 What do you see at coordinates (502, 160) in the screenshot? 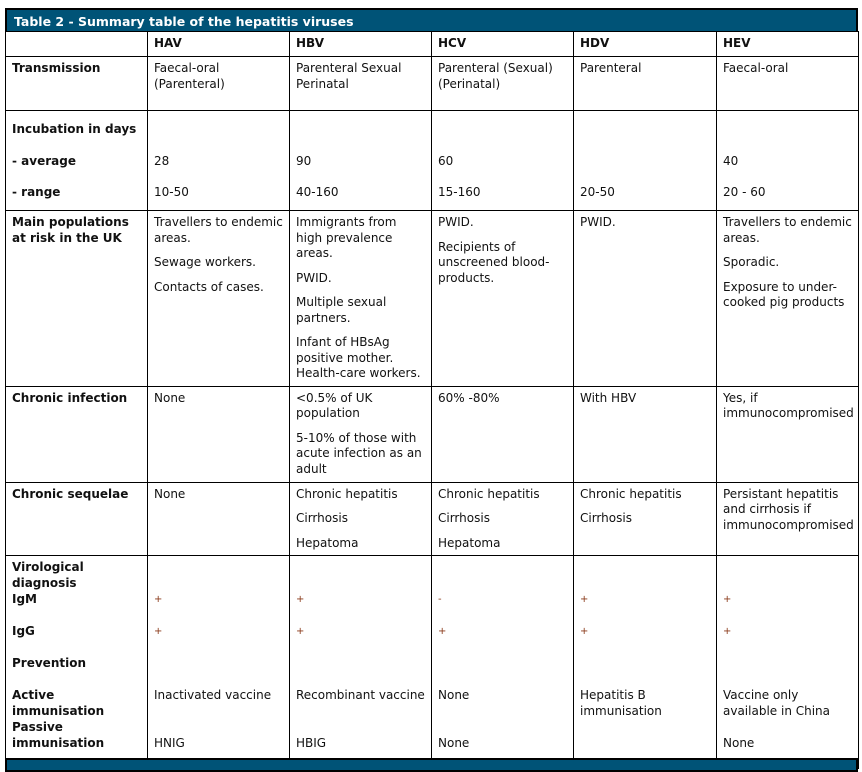
I see `table-cell: 60 15-160` at bounding box center [502, 160].